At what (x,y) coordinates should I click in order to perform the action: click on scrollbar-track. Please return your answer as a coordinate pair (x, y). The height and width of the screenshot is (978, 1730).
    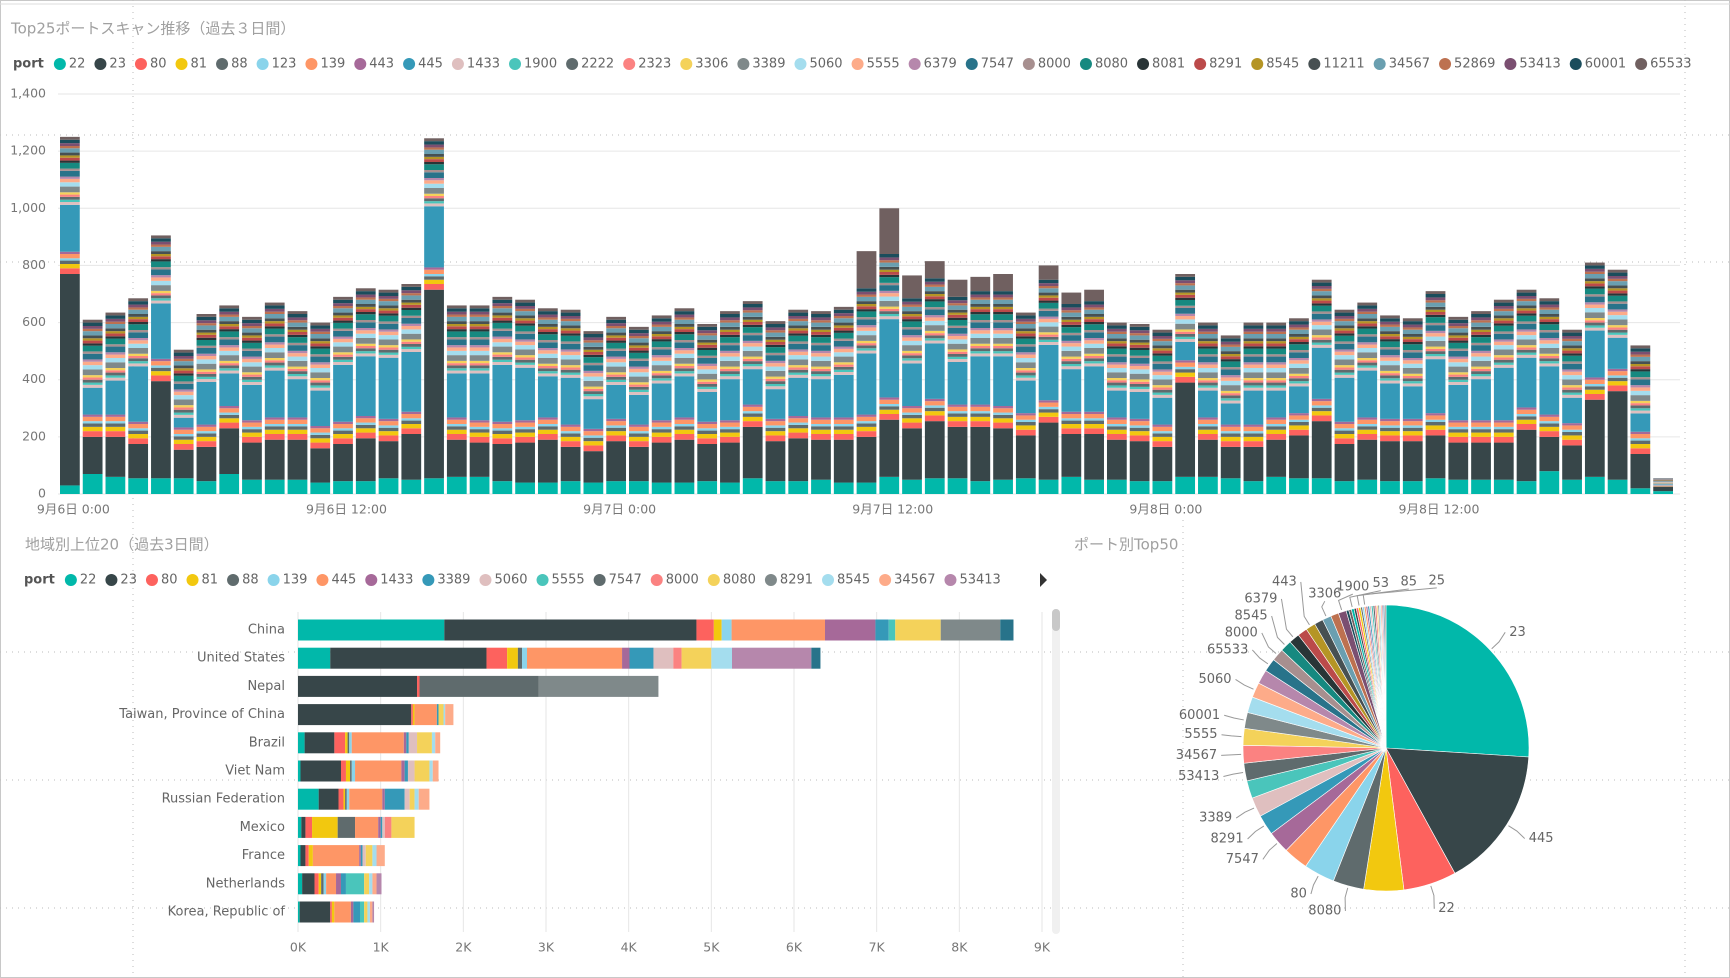
    Looking at the image, I should click on (1056, 771).